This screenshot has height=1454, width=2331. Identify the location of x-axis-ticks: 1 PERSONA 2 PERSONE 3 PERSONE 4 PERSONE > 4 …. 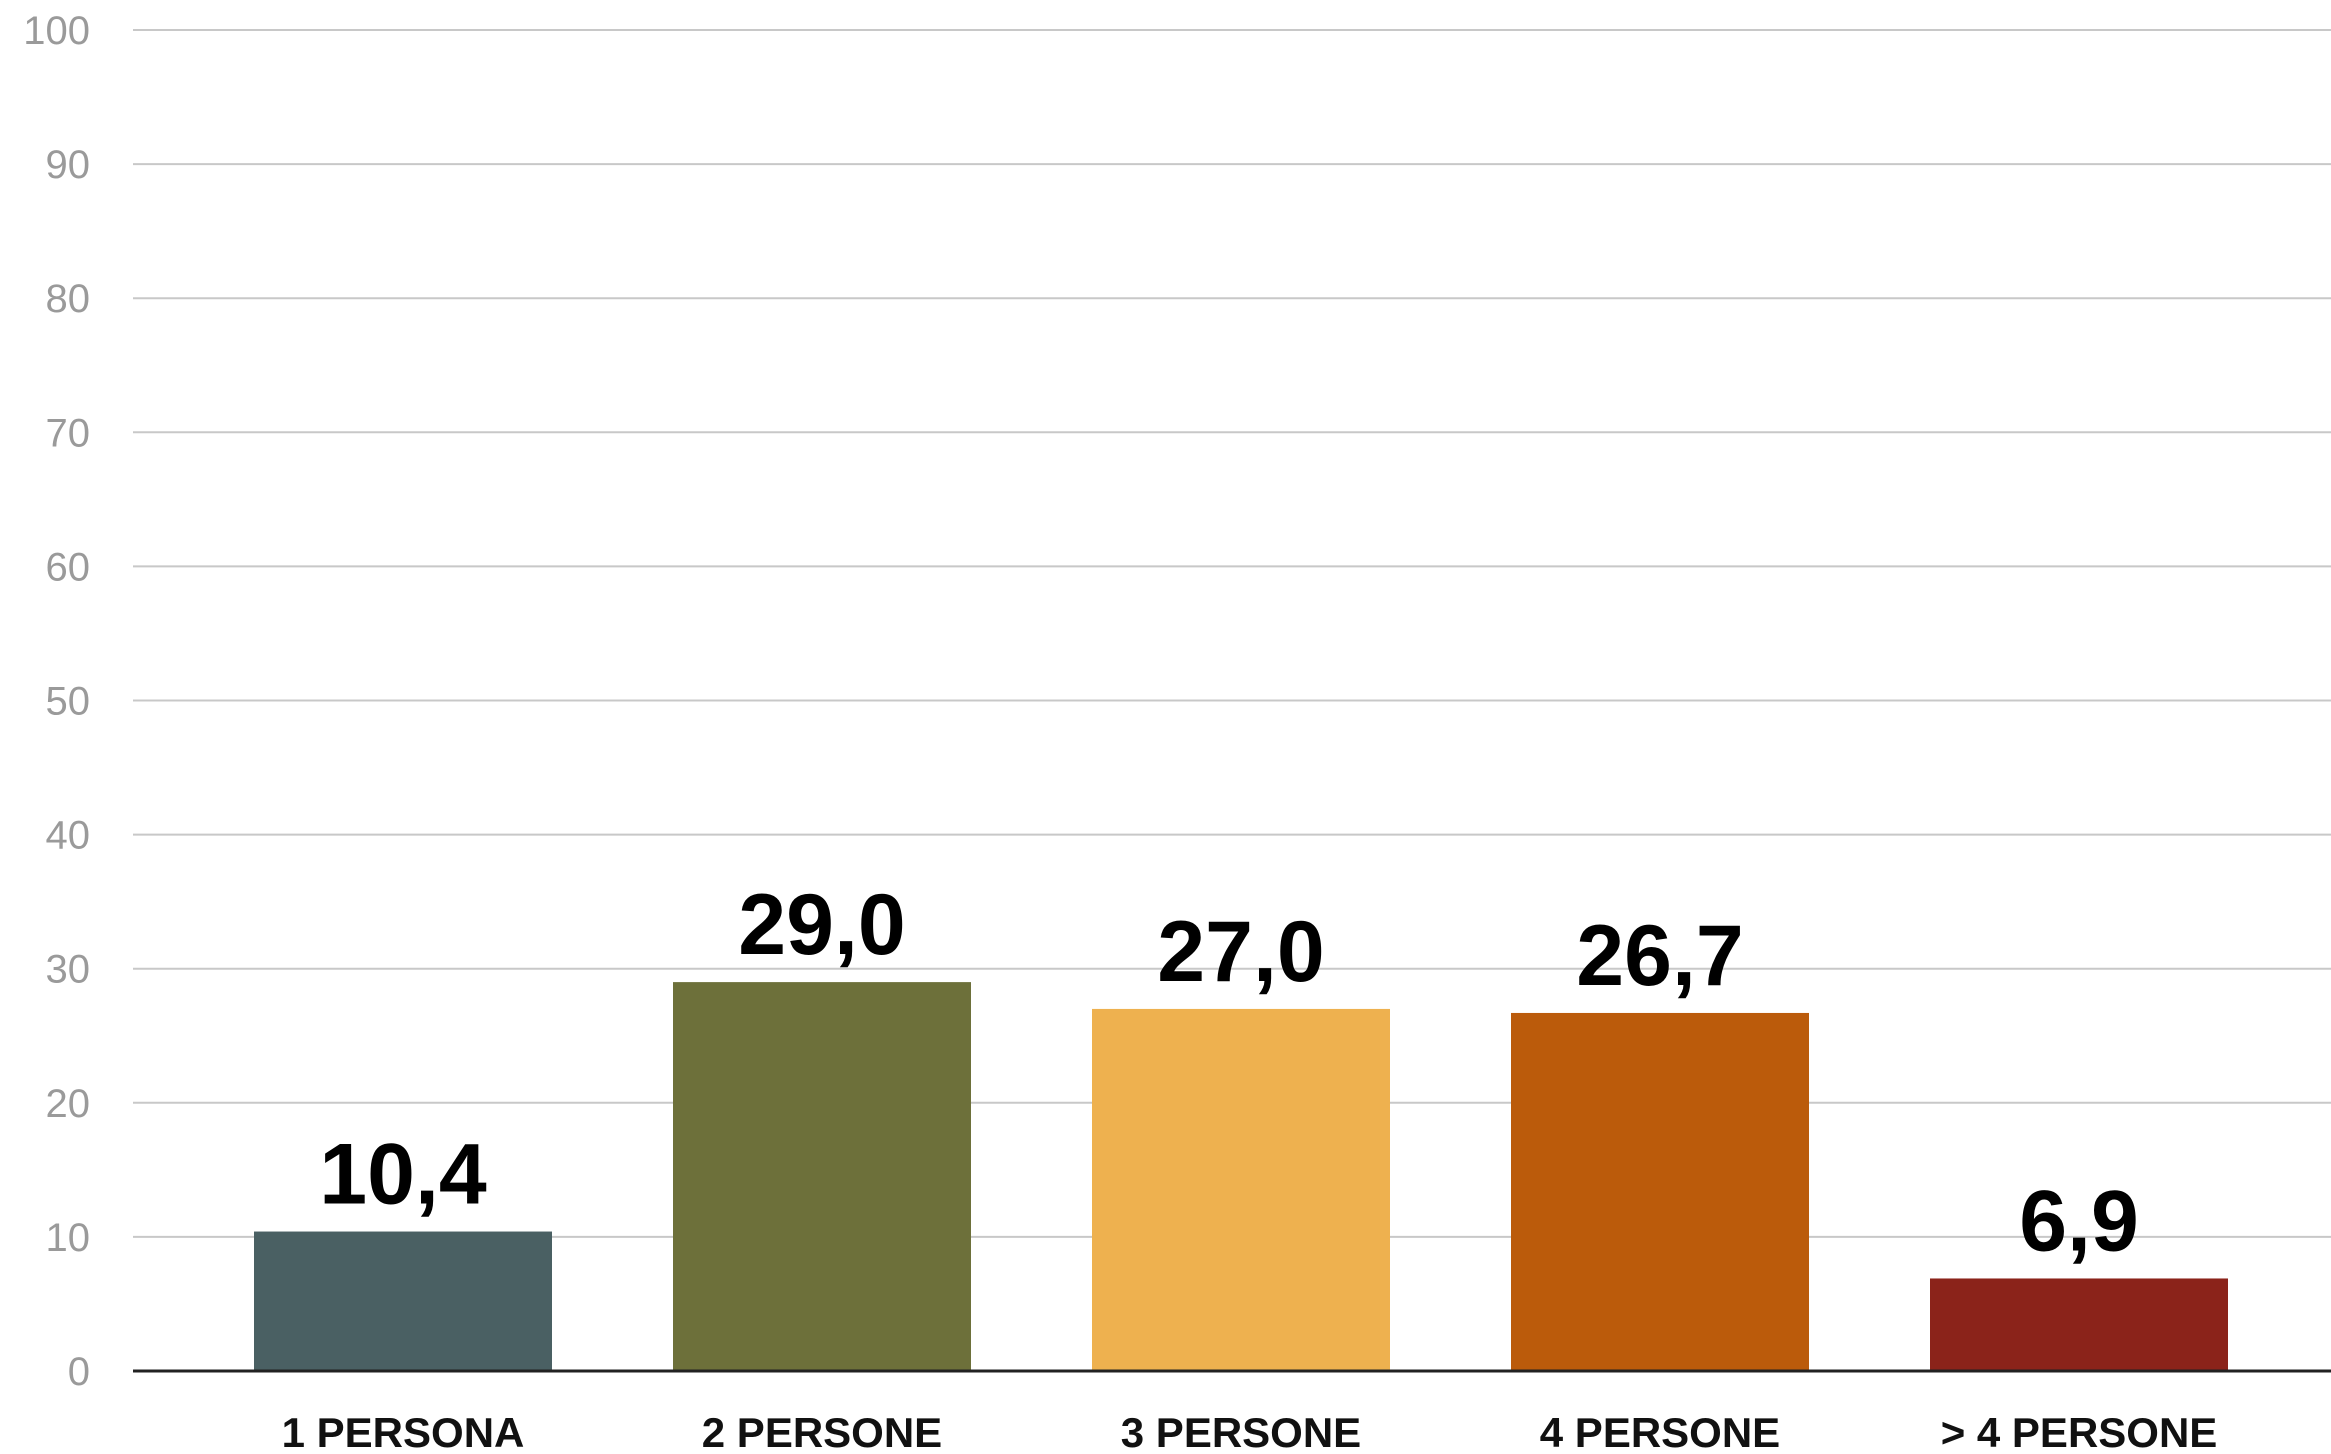
(1250, 1431).